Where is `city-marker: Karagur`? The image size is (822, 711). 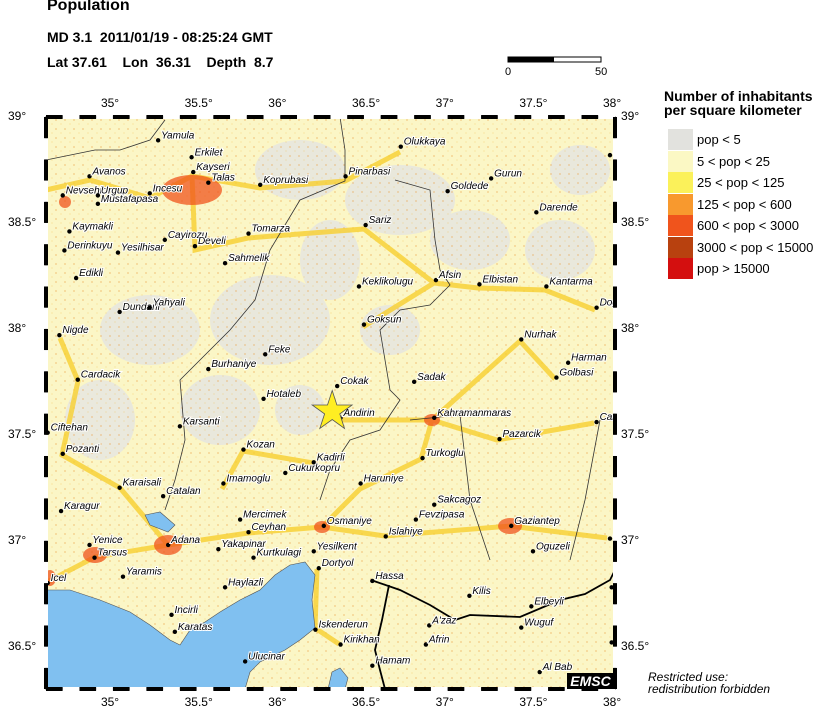 city-marker: Karagur is located at coordinates (79, 507).